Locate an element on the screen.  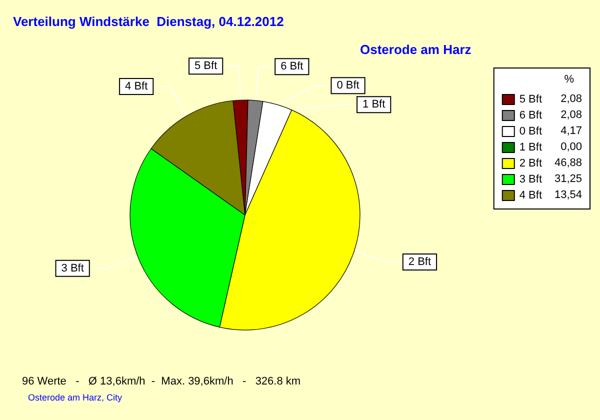
slice-label: 2 Bft is located at coordinates (420, 262).